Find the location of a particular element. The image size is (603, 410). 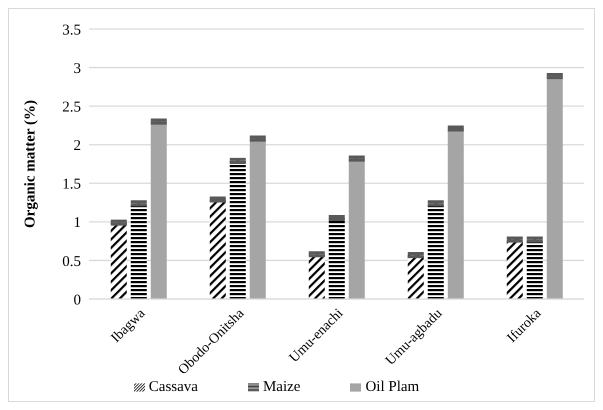

legend-label: Cassava is located at coordinates (173, 387).